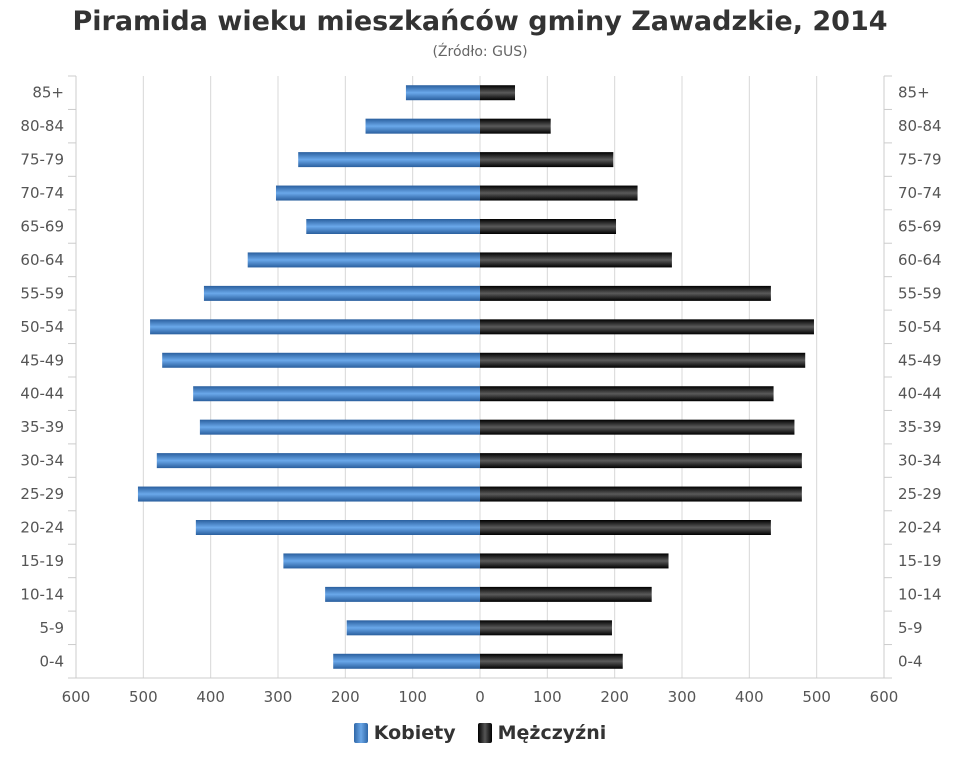 The width and height of the screenshot is (960, 768). I want to click on chart-subtitle: (Źródło: GUS), so click(480, 52).